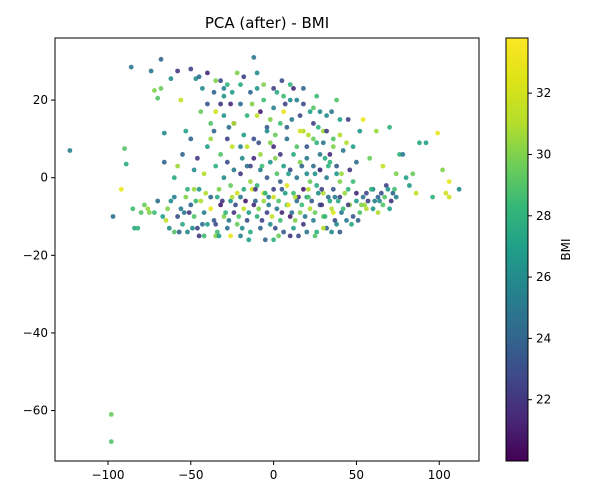  I want to click on x-tick-label: −100, so click(108, 475).